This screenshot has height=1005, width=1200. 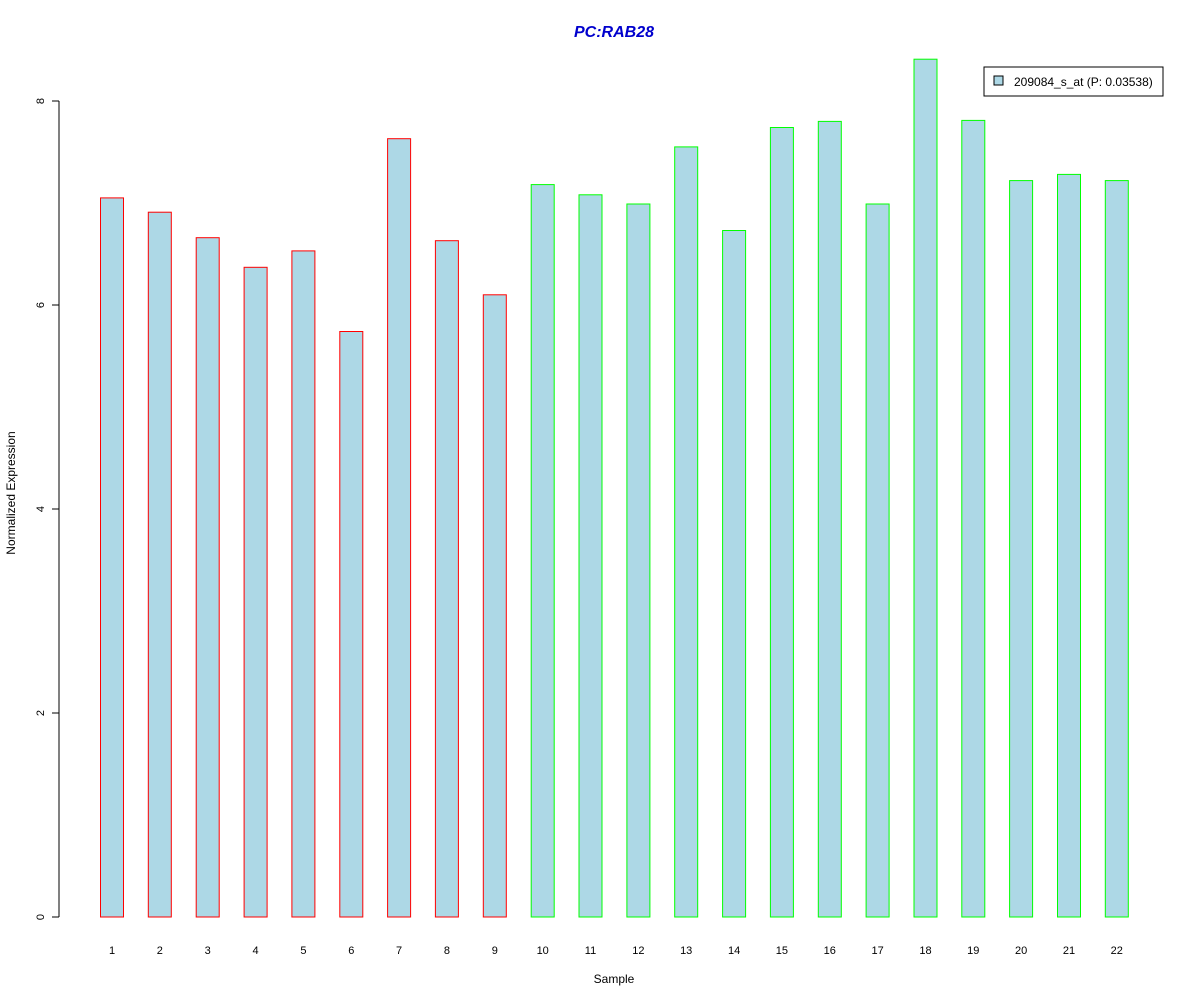 What do you see at coordinates (543, 951) in the screenshot?
I see `x-tick-label: 10` at bounding box center [543, 951].